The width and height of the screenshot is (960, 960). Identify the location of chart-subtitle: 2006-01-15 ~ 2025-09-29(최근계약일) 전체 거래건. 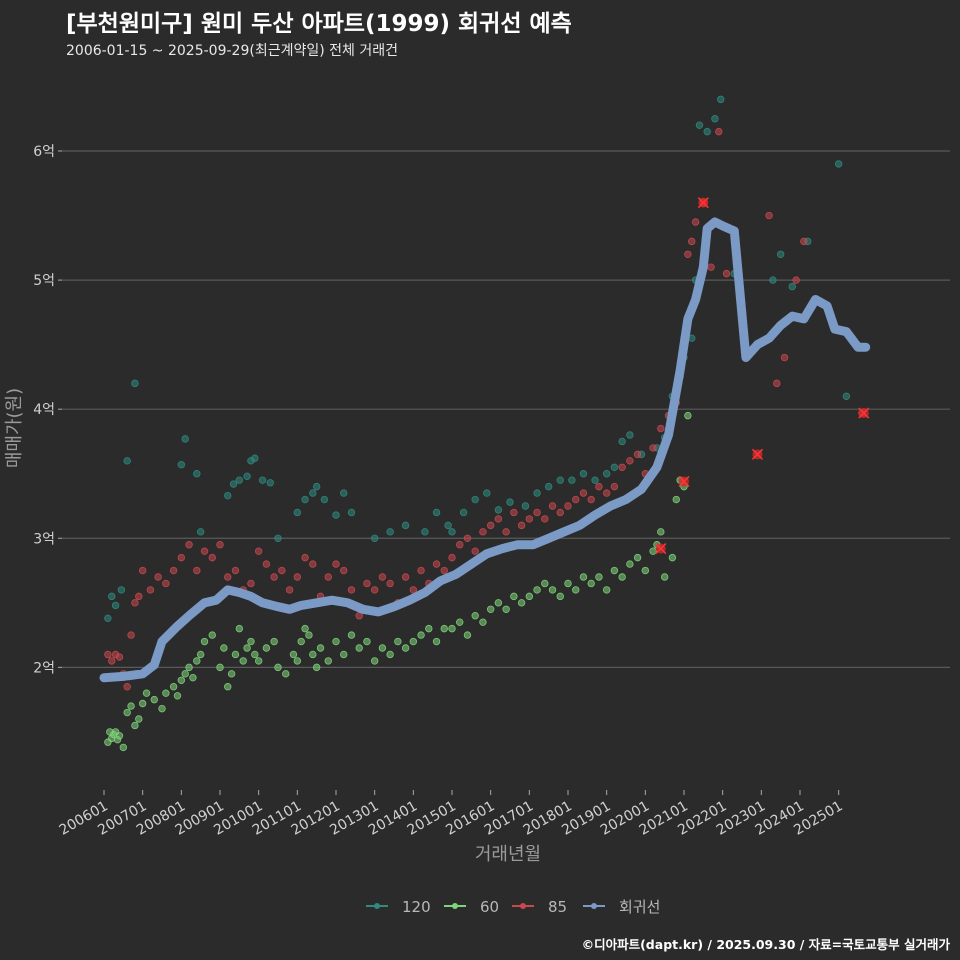
(232, 51).